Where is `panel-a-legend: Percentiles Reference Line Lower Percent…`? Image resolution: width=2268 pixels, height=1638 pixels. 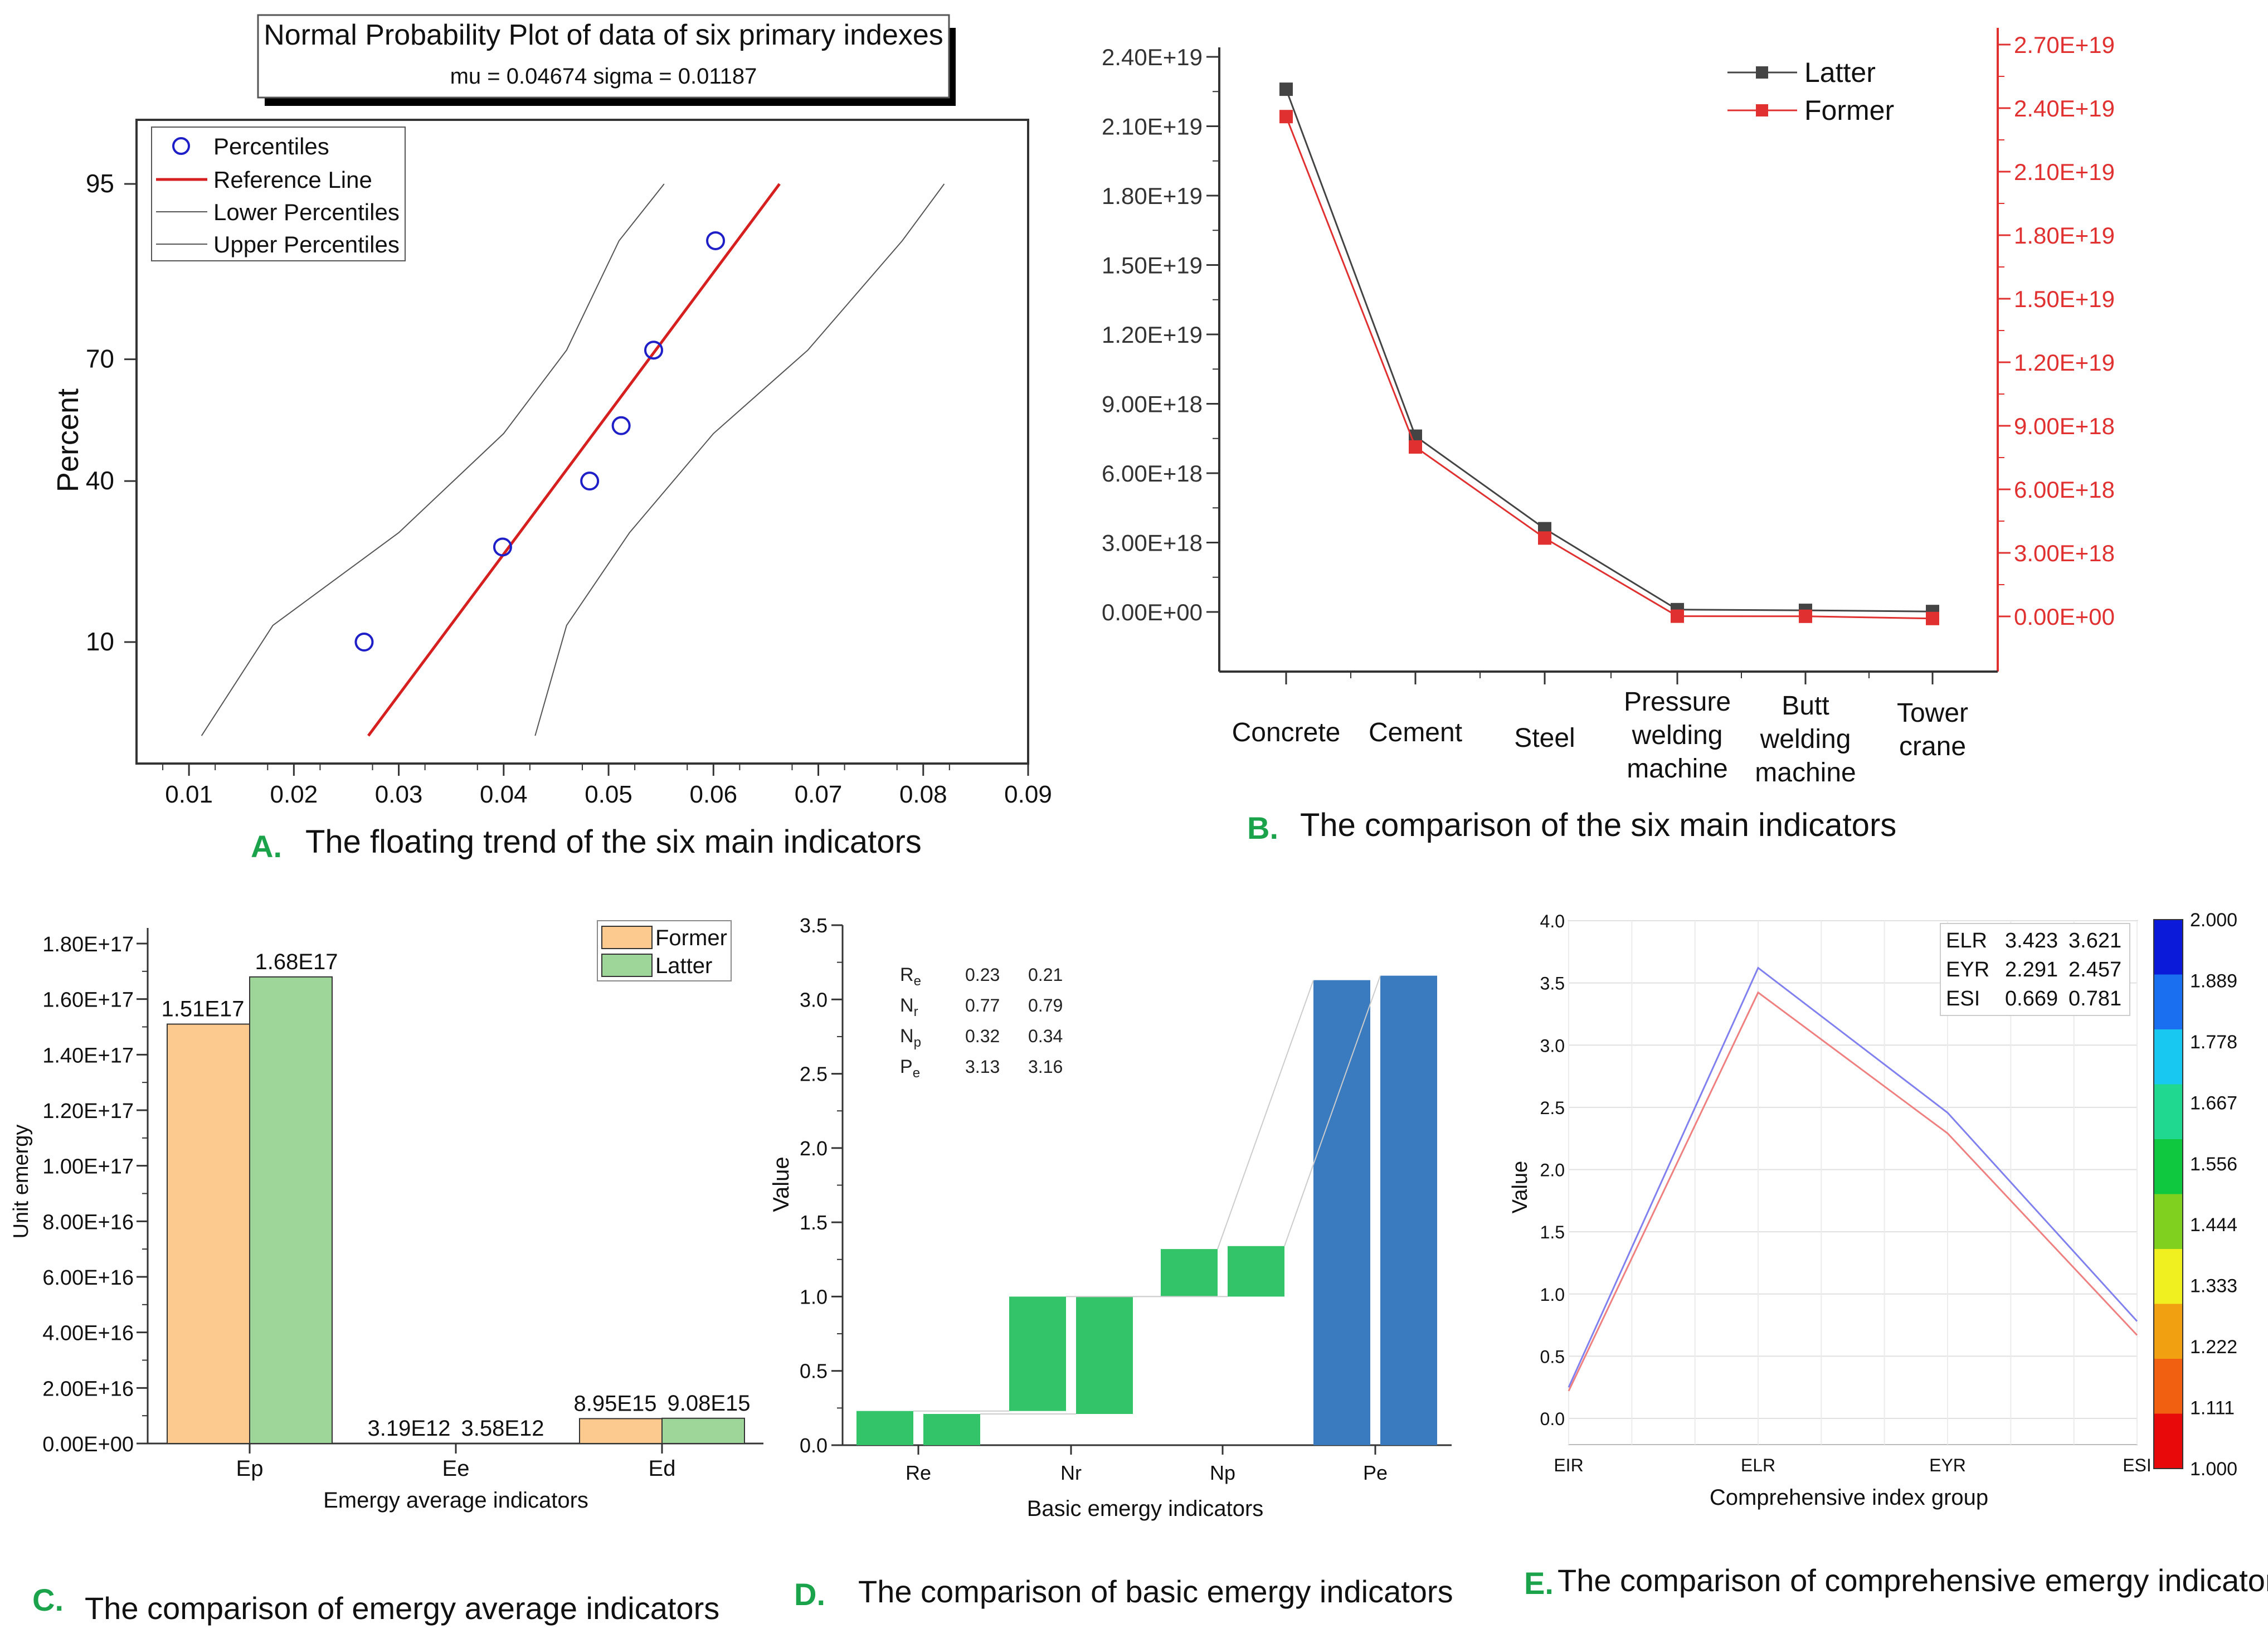 panel-a-legend: Percentiles Reference Line Lower Percent… is located at coordinates (278, 194).